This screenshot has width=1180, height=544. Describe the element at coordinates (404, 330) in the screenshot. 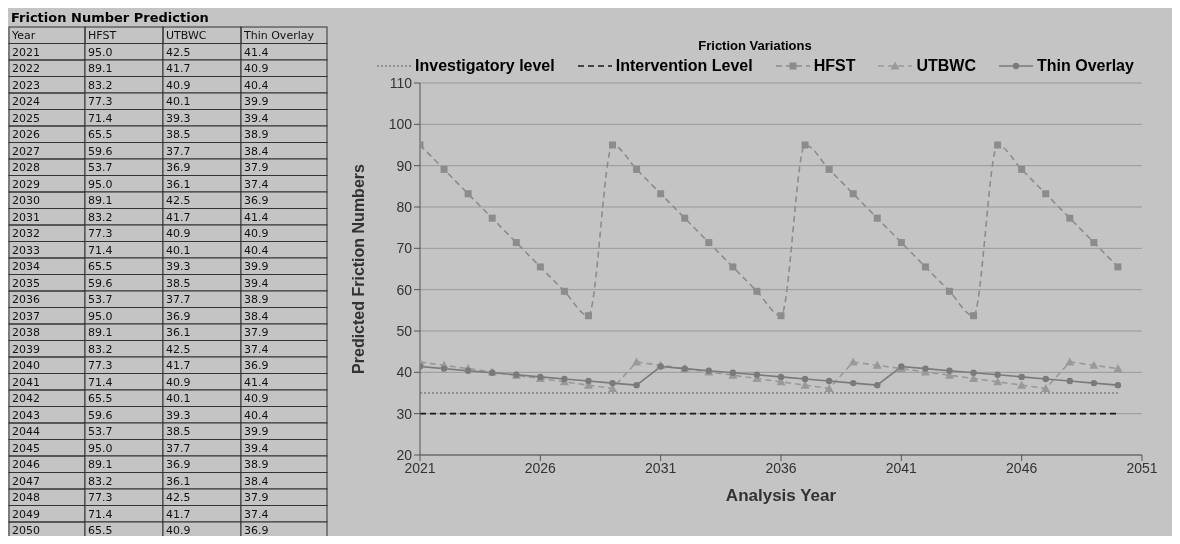

I see `y-tick-label: 50` at that location.